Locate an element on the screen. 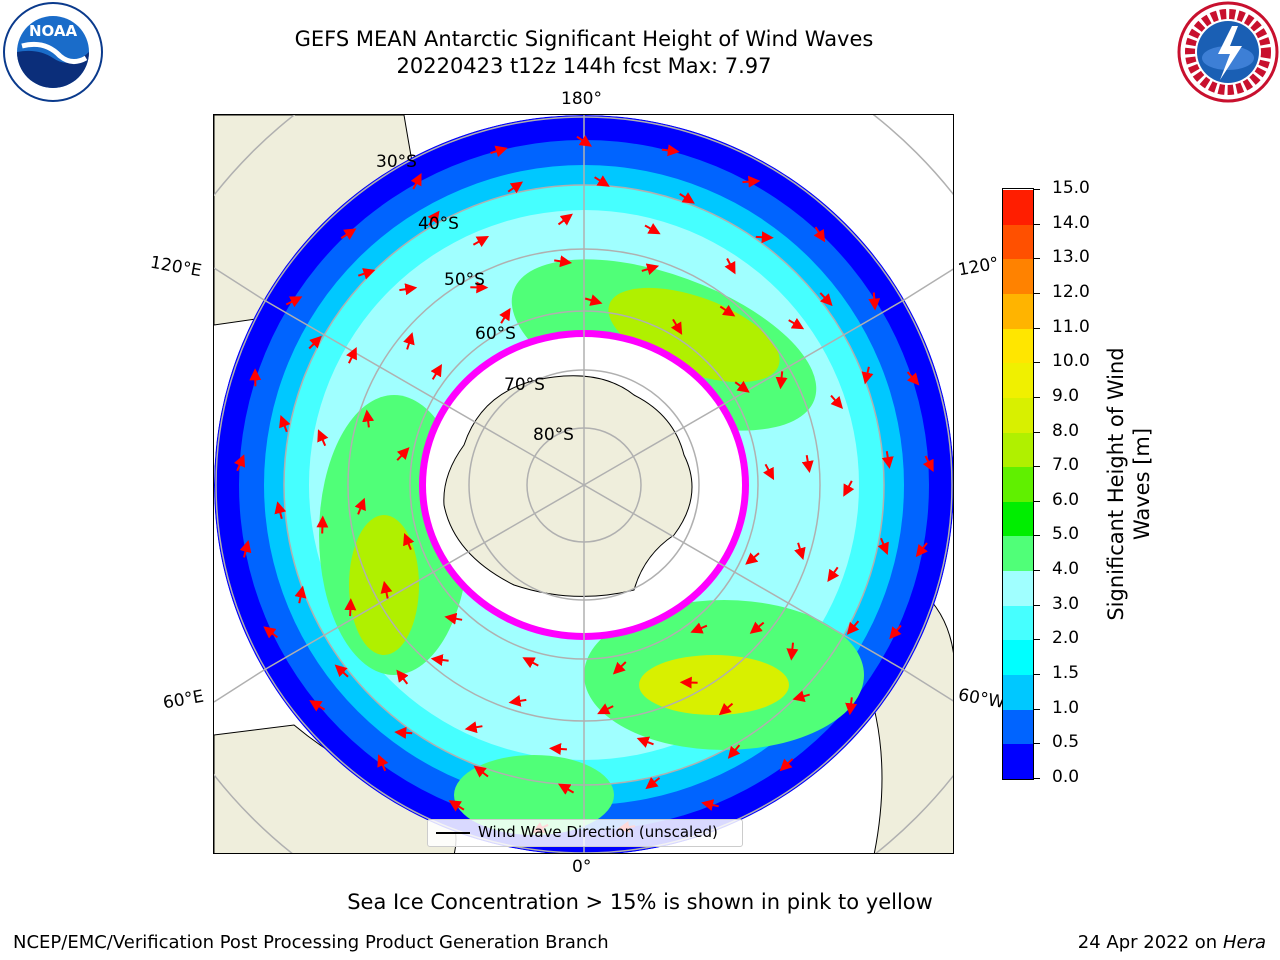  lon-label-60e: 60°E is located at coordinates (183, 700).